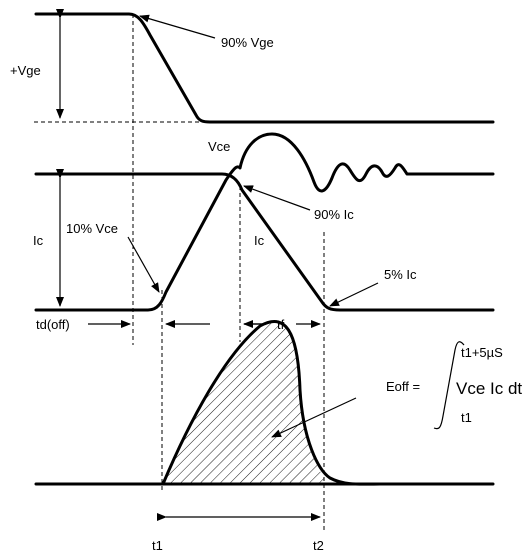  Describe the element at coordinates (245, 402) in the screenshot. I see `eoff-hatched-area` at that location.